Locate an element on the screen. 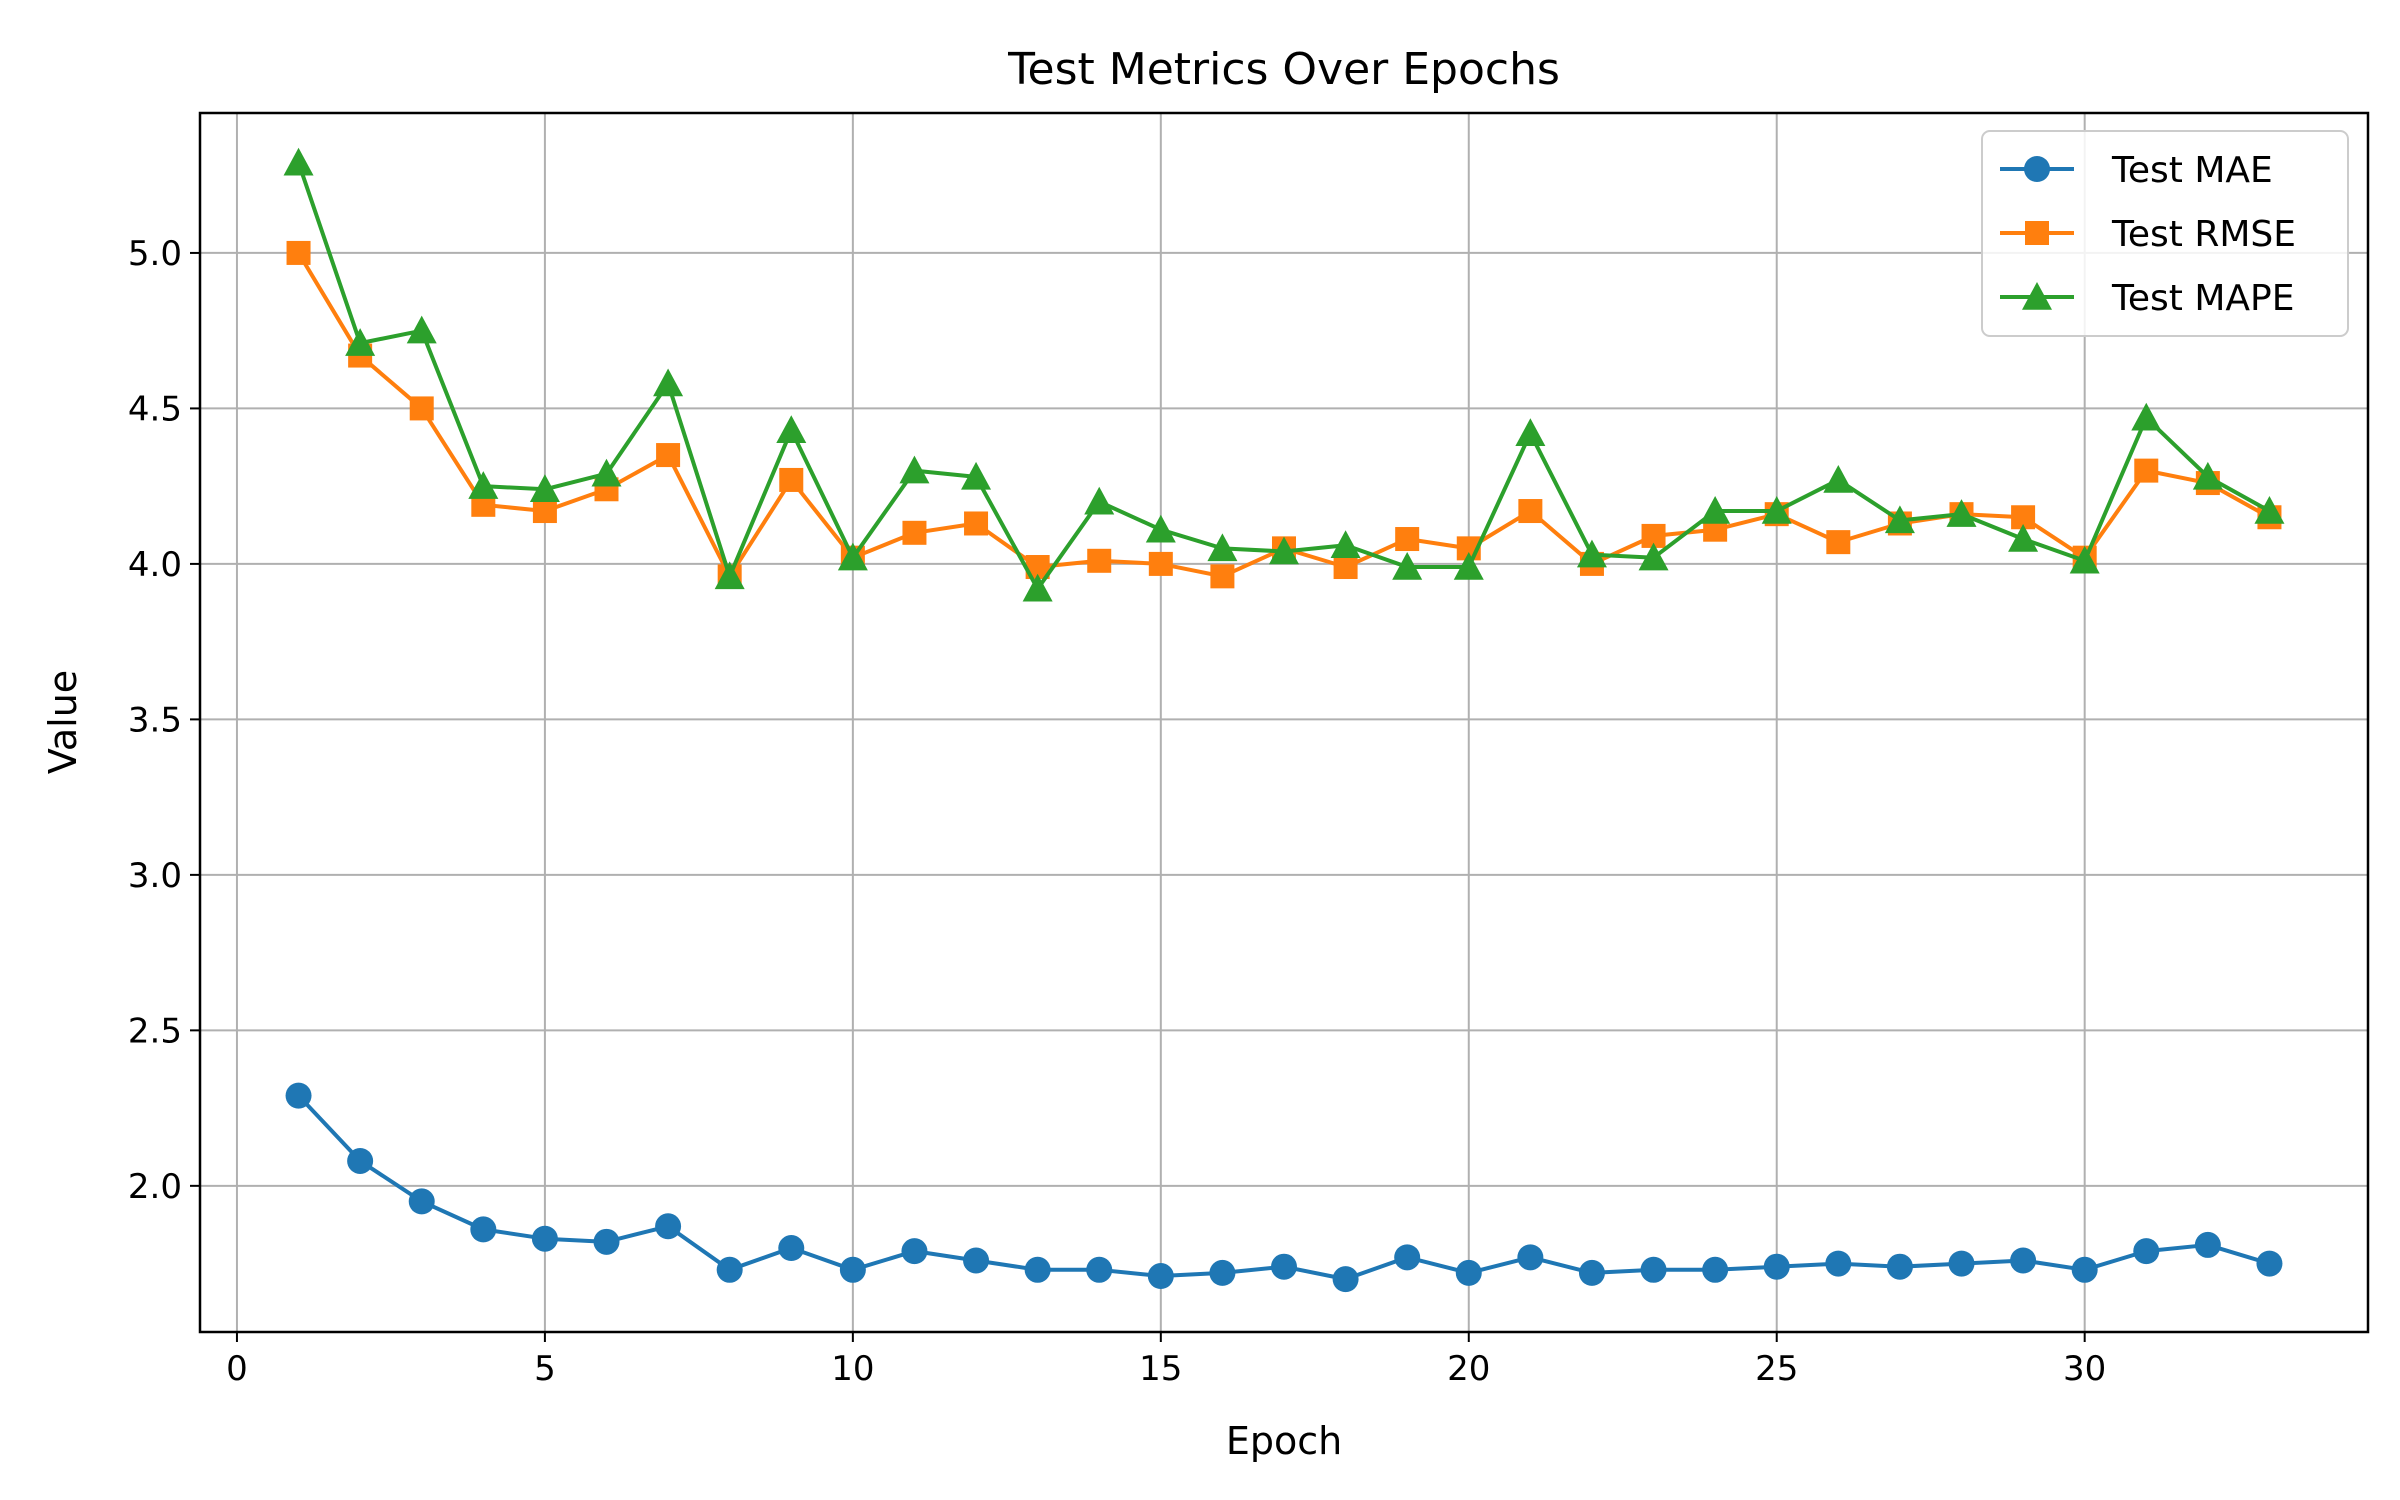 Image resolution: width=2400 pixels, height=1500 pixels. legend: Test MAE Test RMSE Test MAPE is located at coordinates (2165, 233).